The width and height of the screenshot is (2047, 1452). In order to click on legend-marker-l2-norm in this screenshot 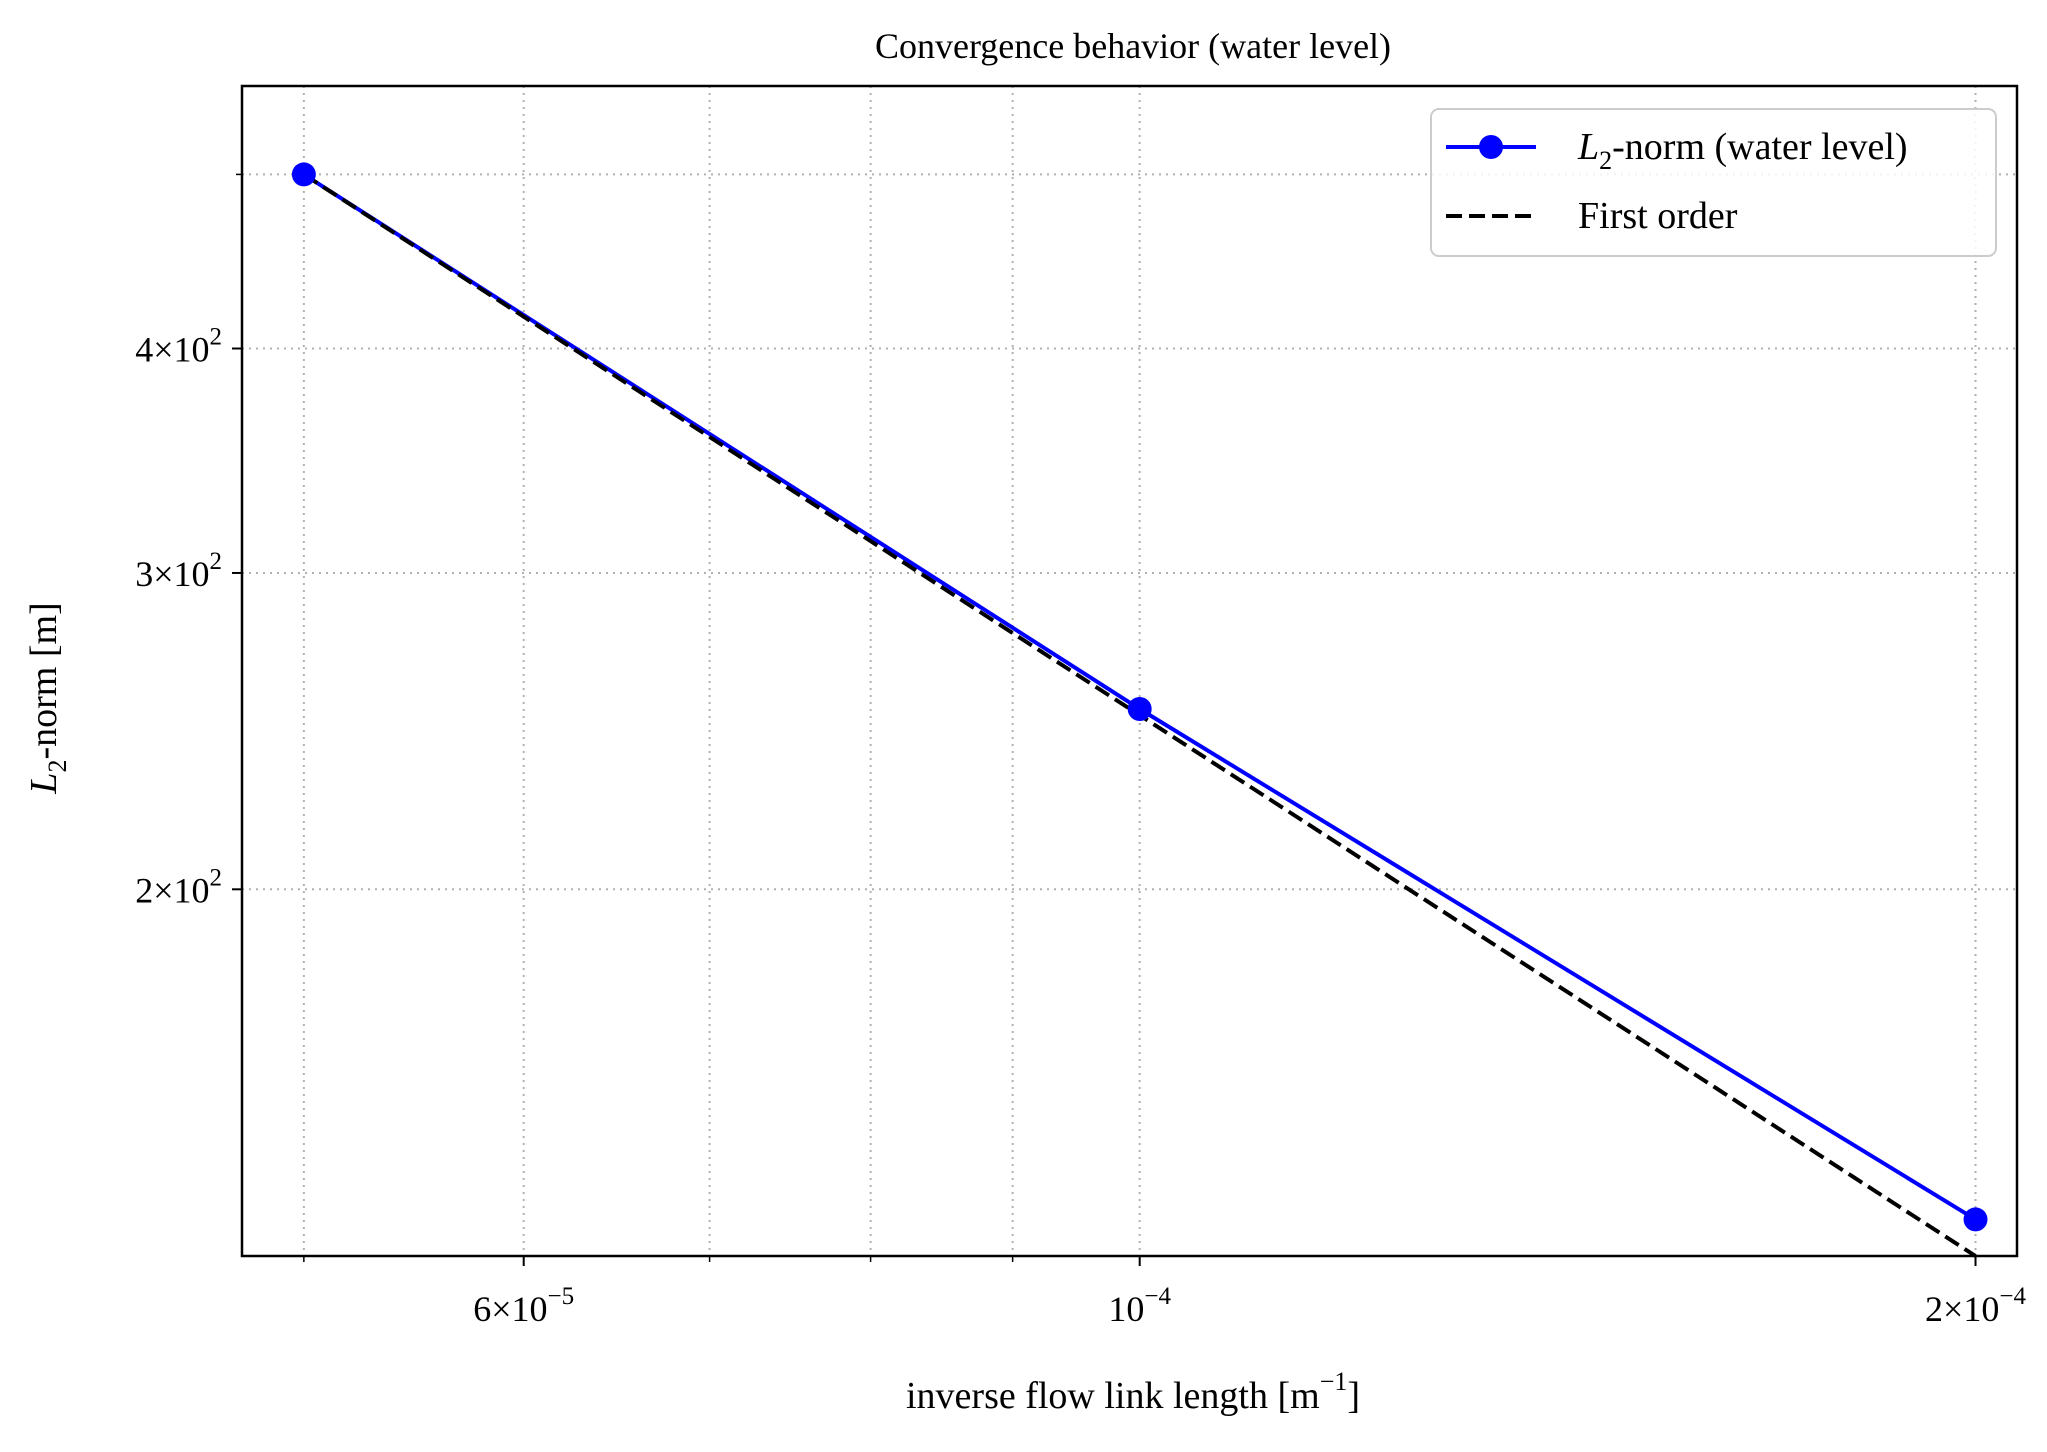, I will do `click(1491, 147)`.